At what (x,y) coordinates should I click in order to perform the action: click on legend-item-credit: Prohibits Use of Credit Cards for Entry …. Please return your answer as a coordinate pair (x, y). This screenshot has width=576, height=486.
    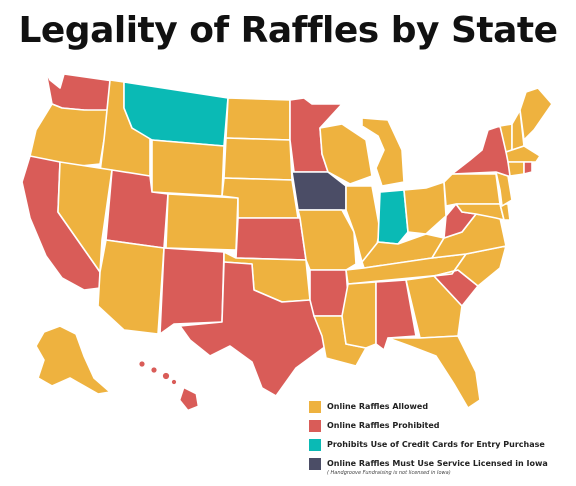
    Looking at the image, I should click on (428, 445).